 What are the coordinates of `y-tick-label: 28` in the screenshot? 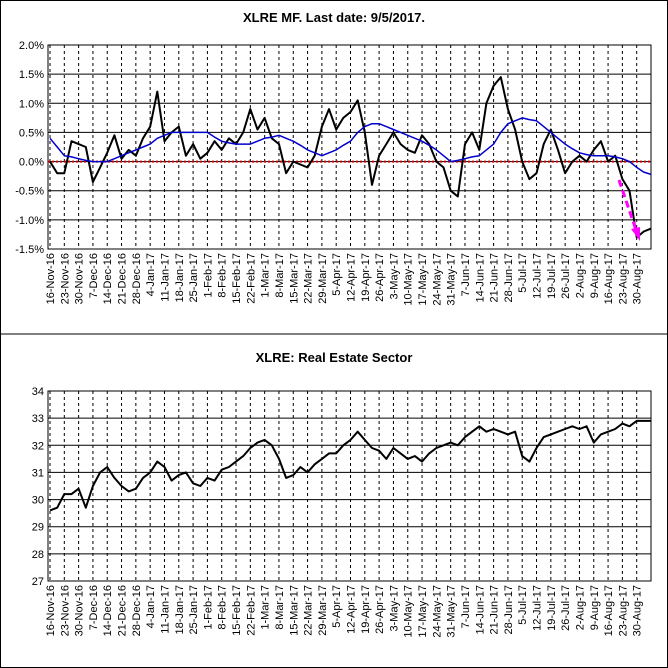 It's located at (38, 555).